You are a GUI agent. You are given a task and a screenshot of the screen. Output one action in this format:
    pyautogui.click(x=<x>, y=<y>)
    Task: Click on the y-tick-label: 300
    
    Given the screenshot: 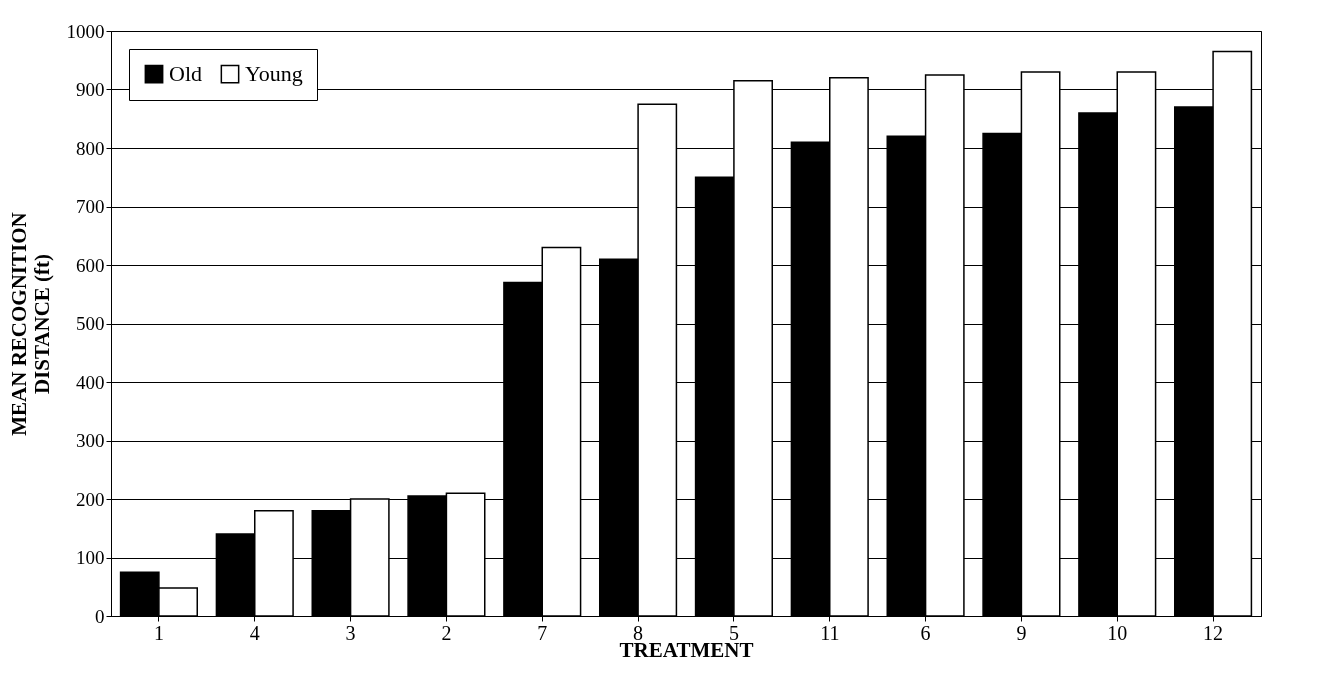 What is the action you would take?
    pyautogui.click(x=90, y=440)
    